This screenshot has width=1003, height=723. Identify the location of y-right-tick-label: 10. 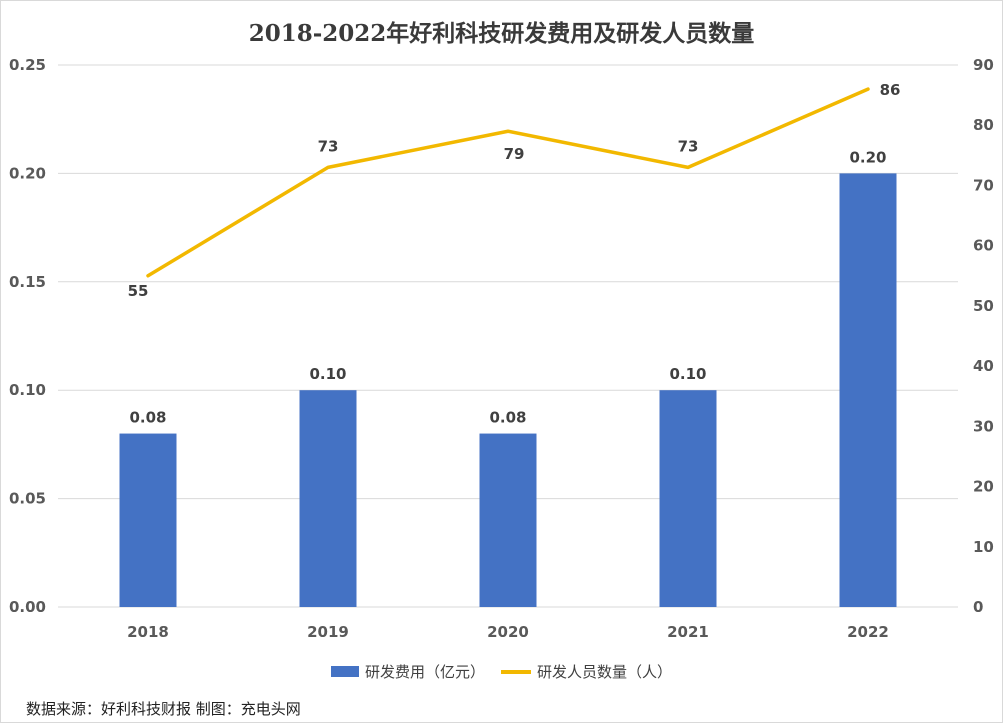
(983, 547).